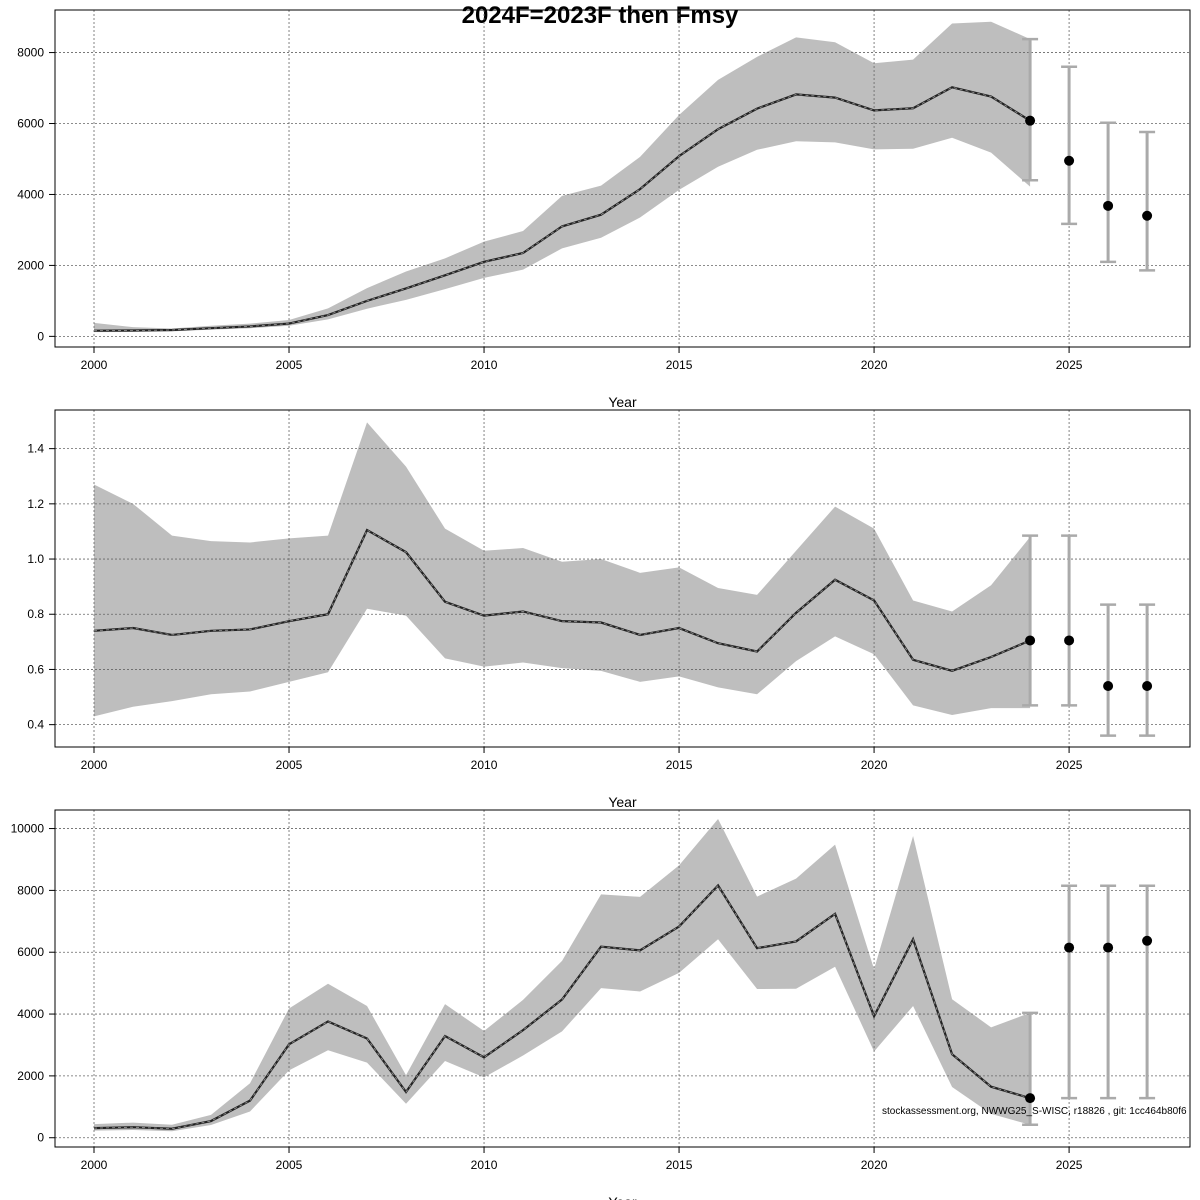 The height and width of the screenshot is (1200, 1200). I want to click on y-tick-label: 10000, so click(28, 829).